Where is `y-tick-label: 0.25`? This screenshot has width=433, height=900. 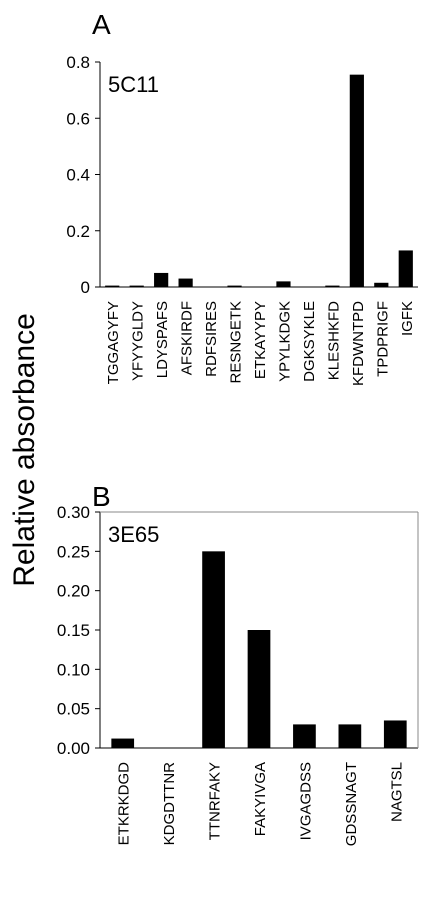
y-tick-label: 0.25 is located at coordinates (73, 551).